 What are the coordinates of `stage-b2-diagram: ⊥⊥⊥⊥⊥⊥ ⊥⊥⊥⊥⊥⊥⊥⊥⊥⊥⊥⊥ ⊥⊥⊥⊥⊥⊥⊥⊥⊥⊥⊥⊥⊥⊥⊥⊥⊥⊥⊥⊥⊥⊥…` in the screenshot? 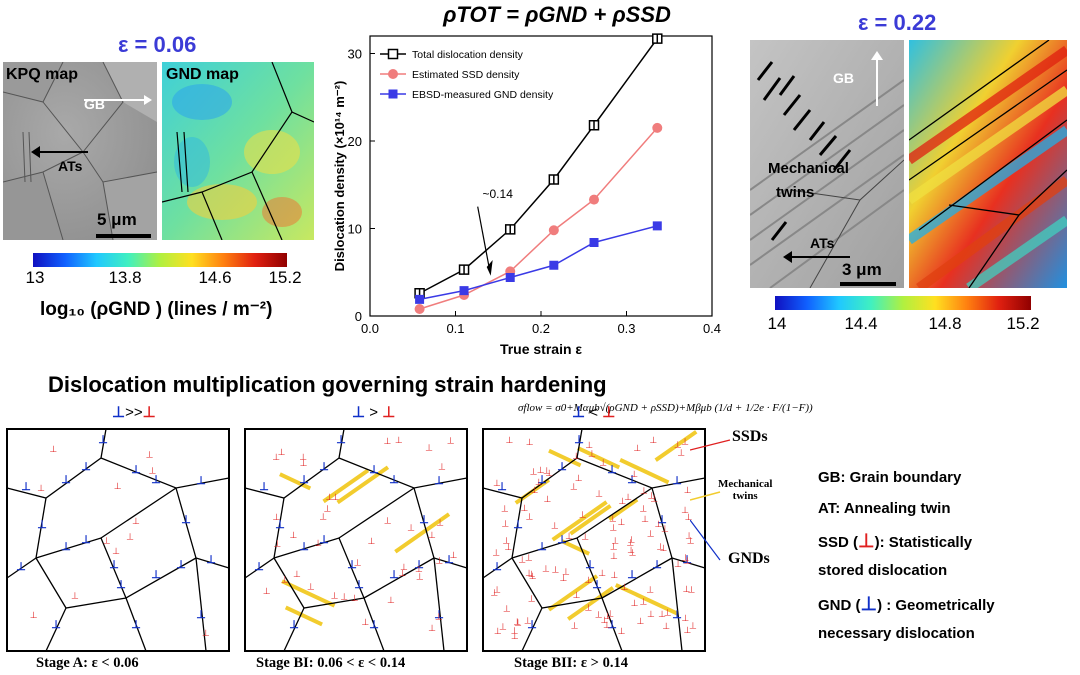 It's located at (594, 540).